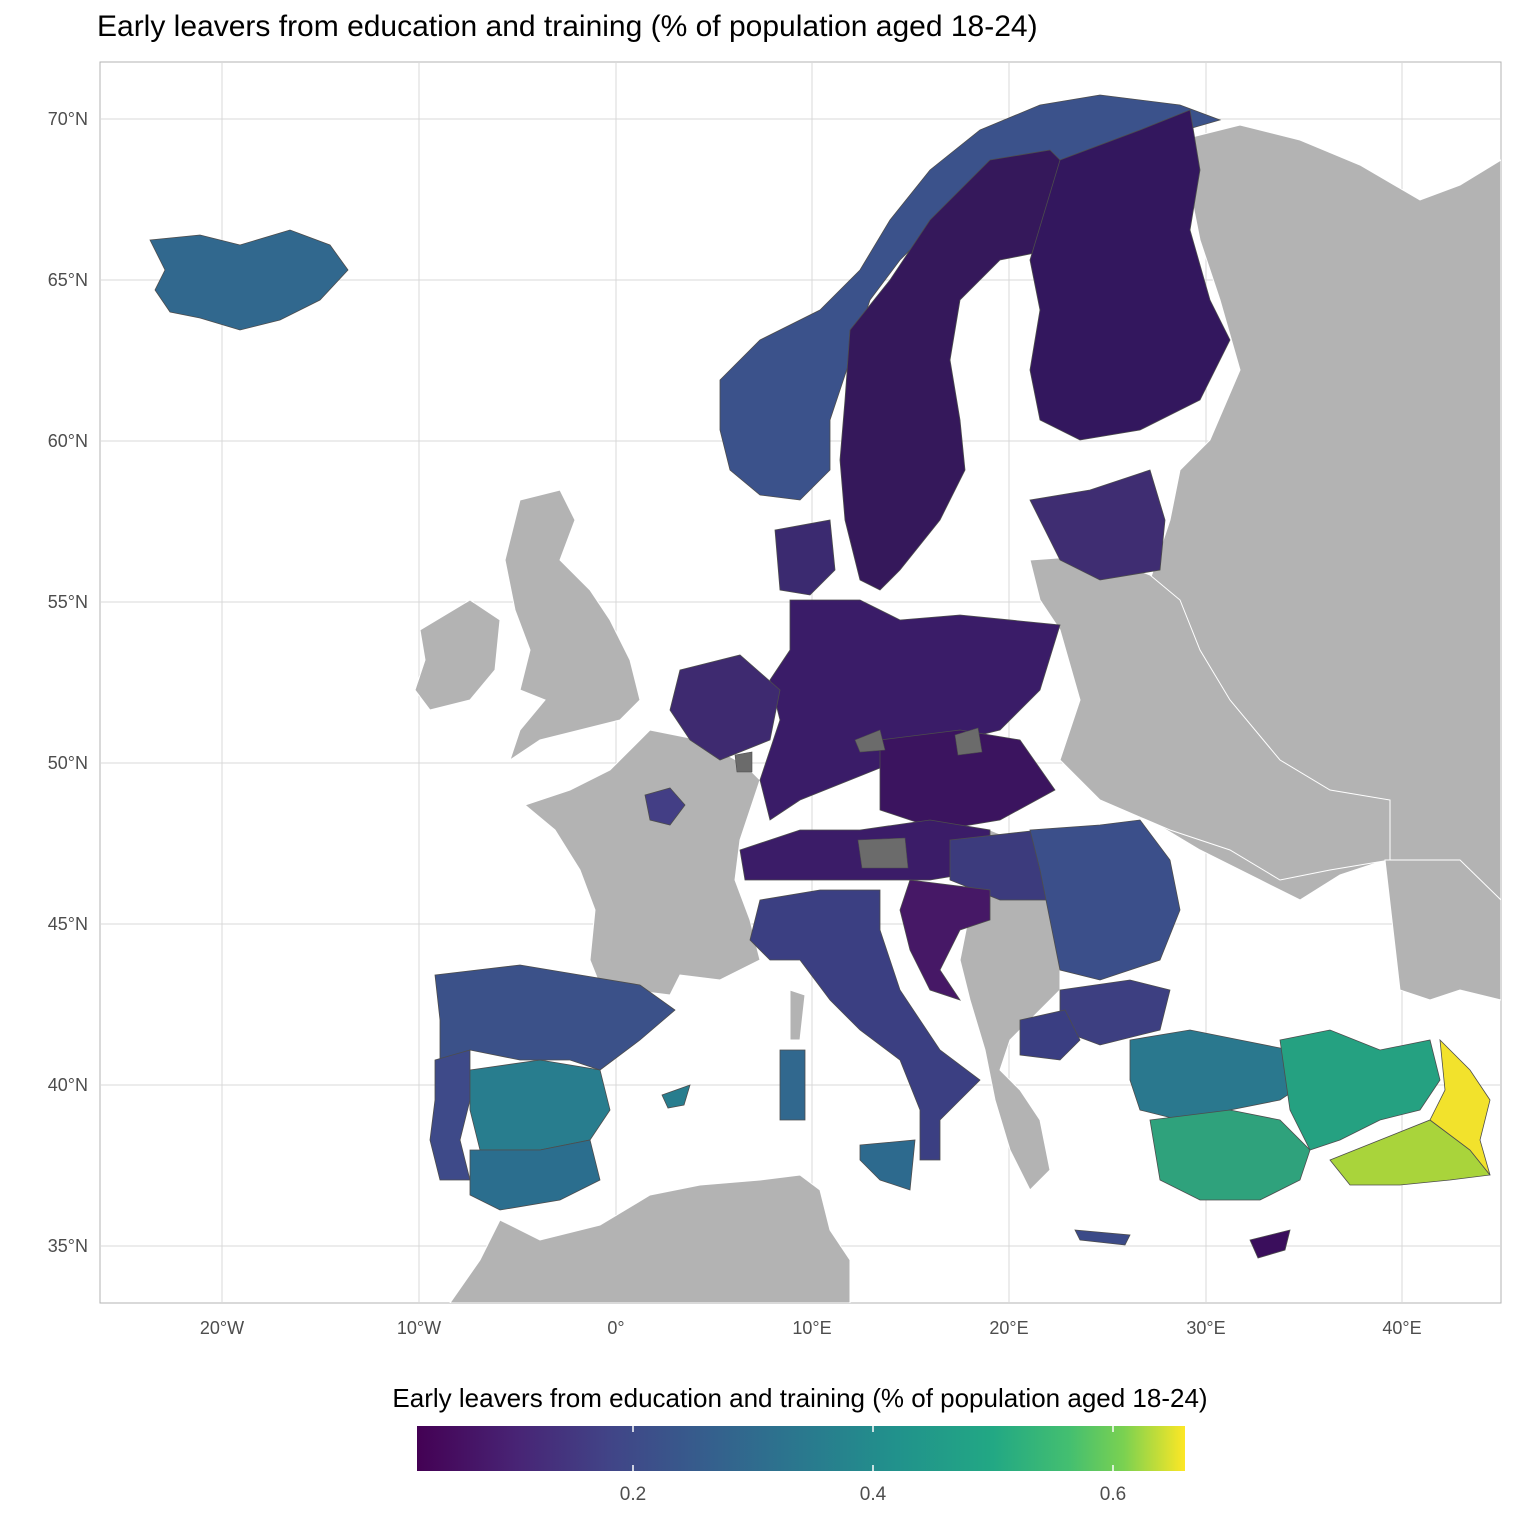 This screenshot has width=1536, height=1536. What do you see at coordinates (801, 1448) in the screenshot?
I see `legend-colorbar` at bounding box center [801, 1448].